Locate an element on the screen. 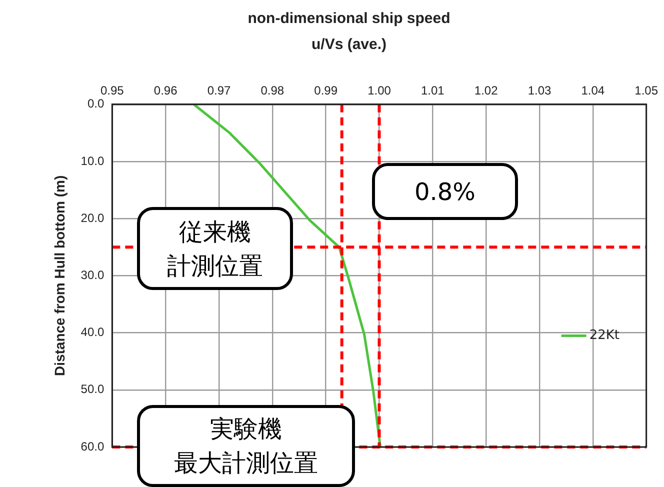  chart-subtitle: u/Vs (ave.) is located at coordinates (349, 45).